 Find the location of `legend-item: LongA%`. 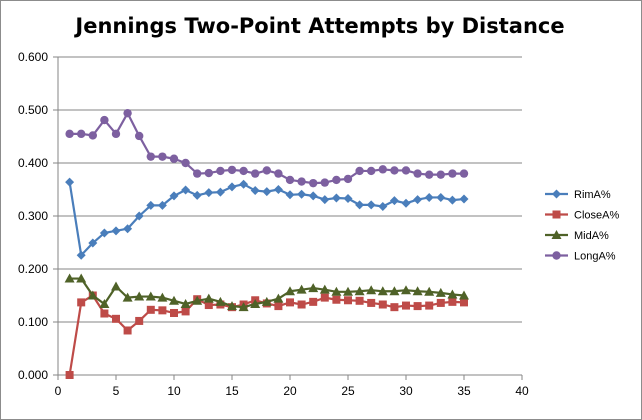

legend-item: LongA% is located at coordinates (580, 257).